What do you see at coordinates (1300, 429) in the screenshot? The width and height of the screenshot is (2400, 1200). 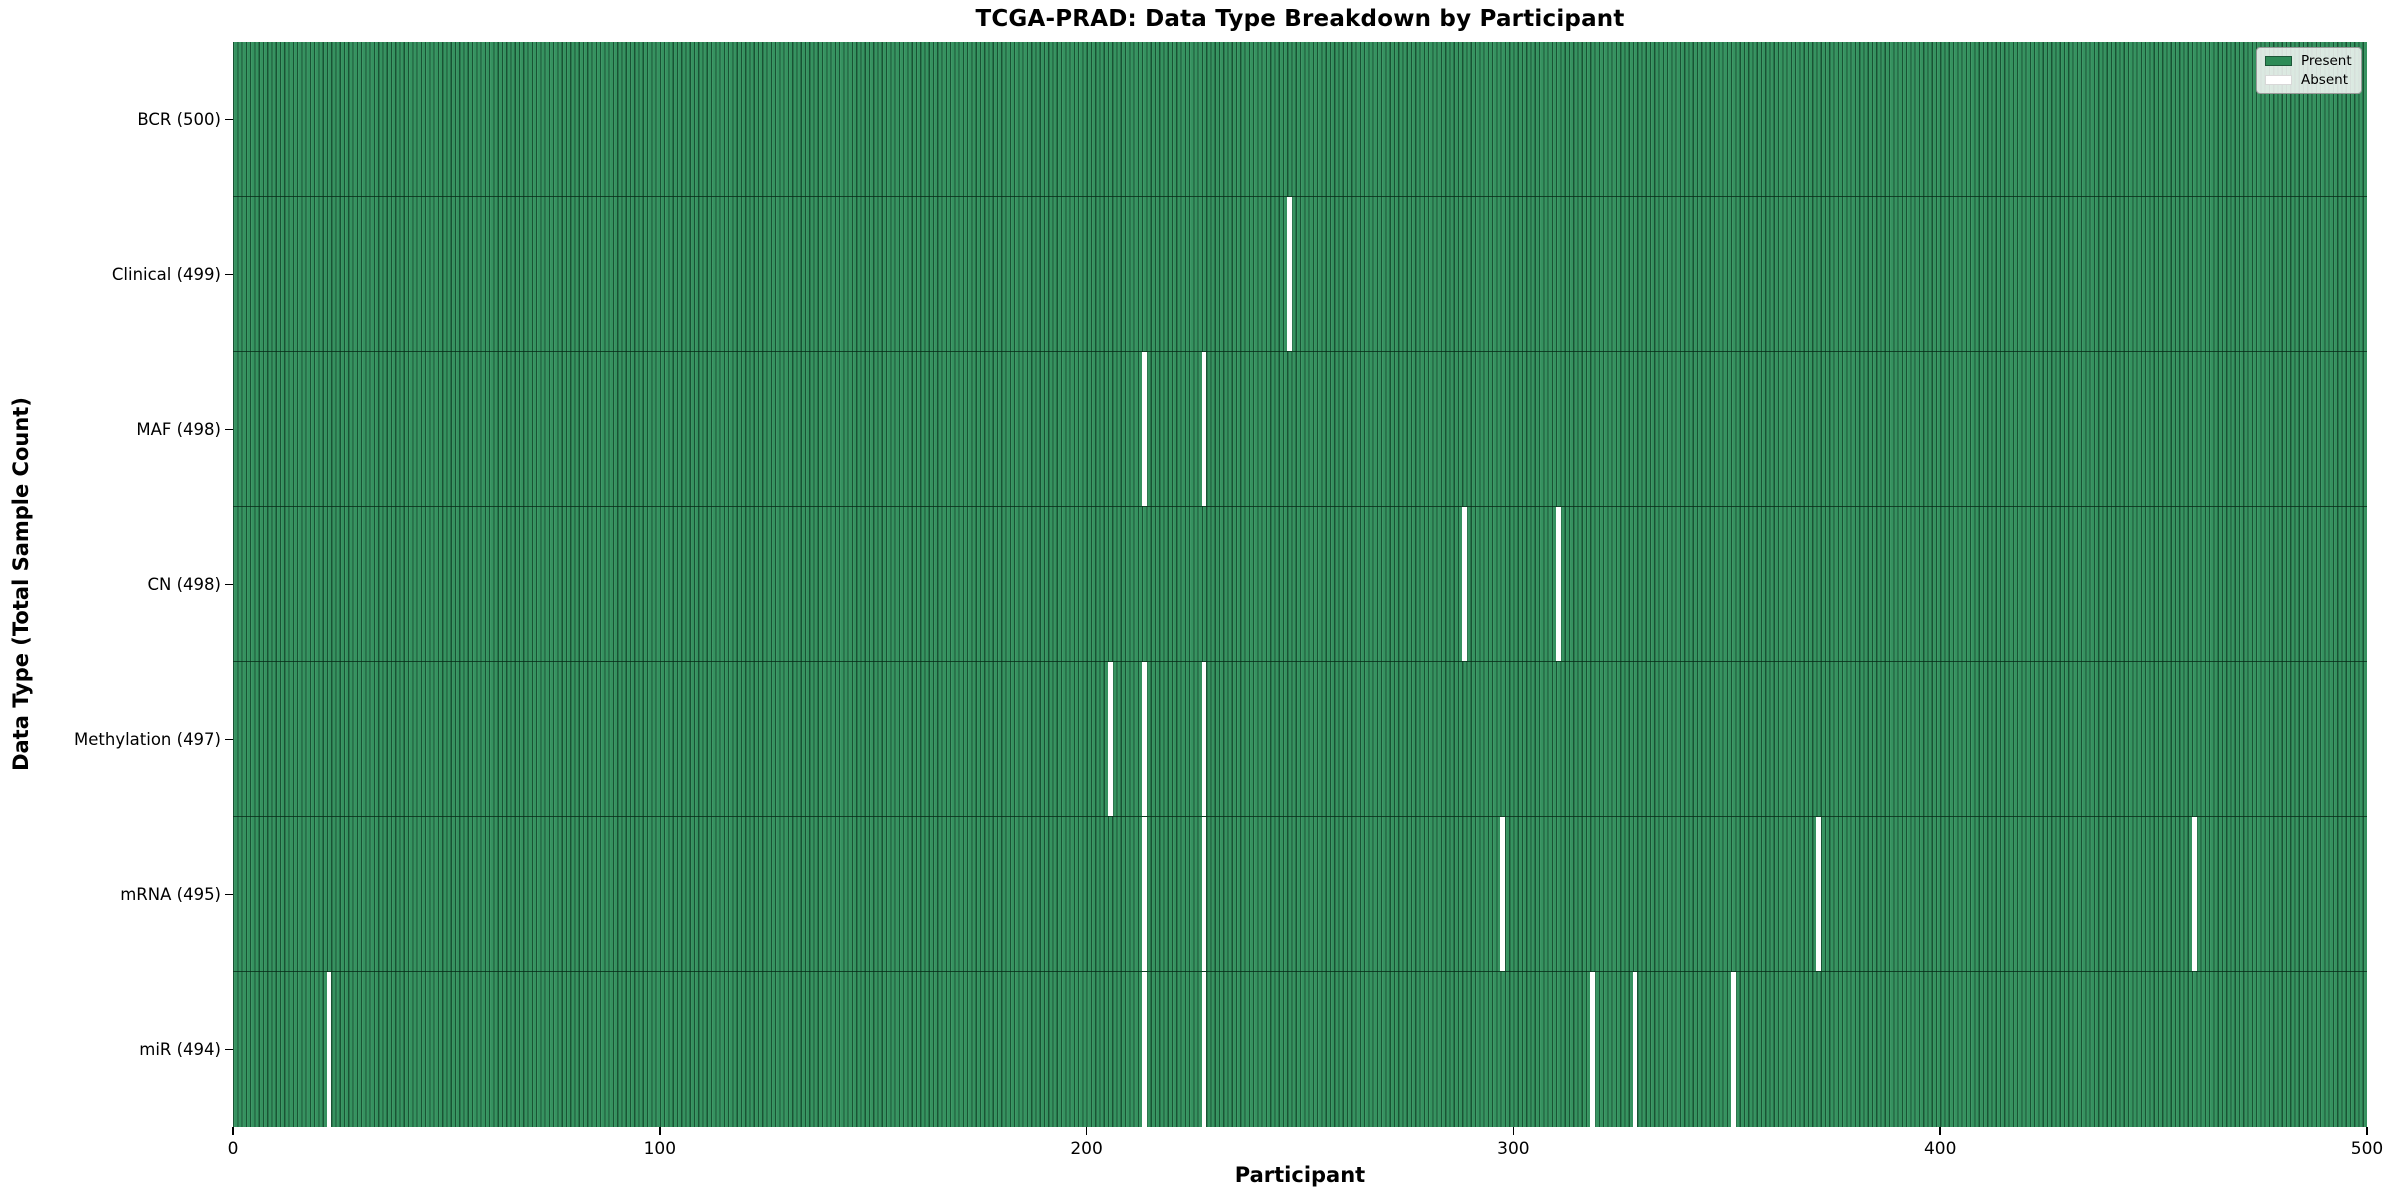 I see `data-row-maf` at bounding box center [1300, 429].